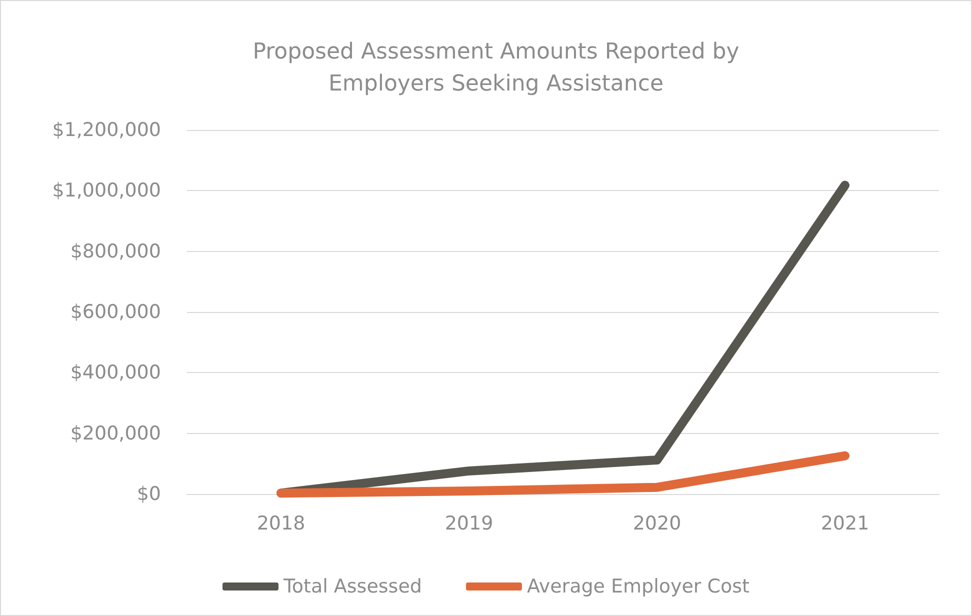  What do you see at coordinates (148, 494) in the screenshot?
I see `y-tick-label: $0` at bounding box center [148, 494].